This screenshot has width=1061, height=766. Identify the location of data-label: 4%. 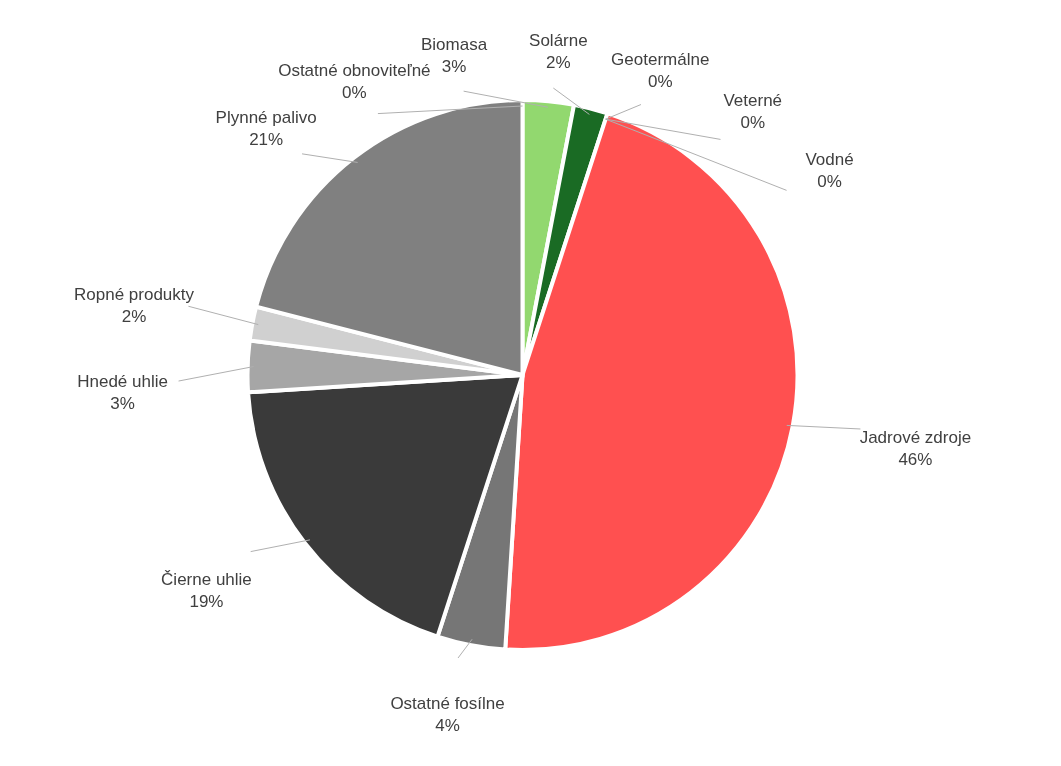
(447, 726).